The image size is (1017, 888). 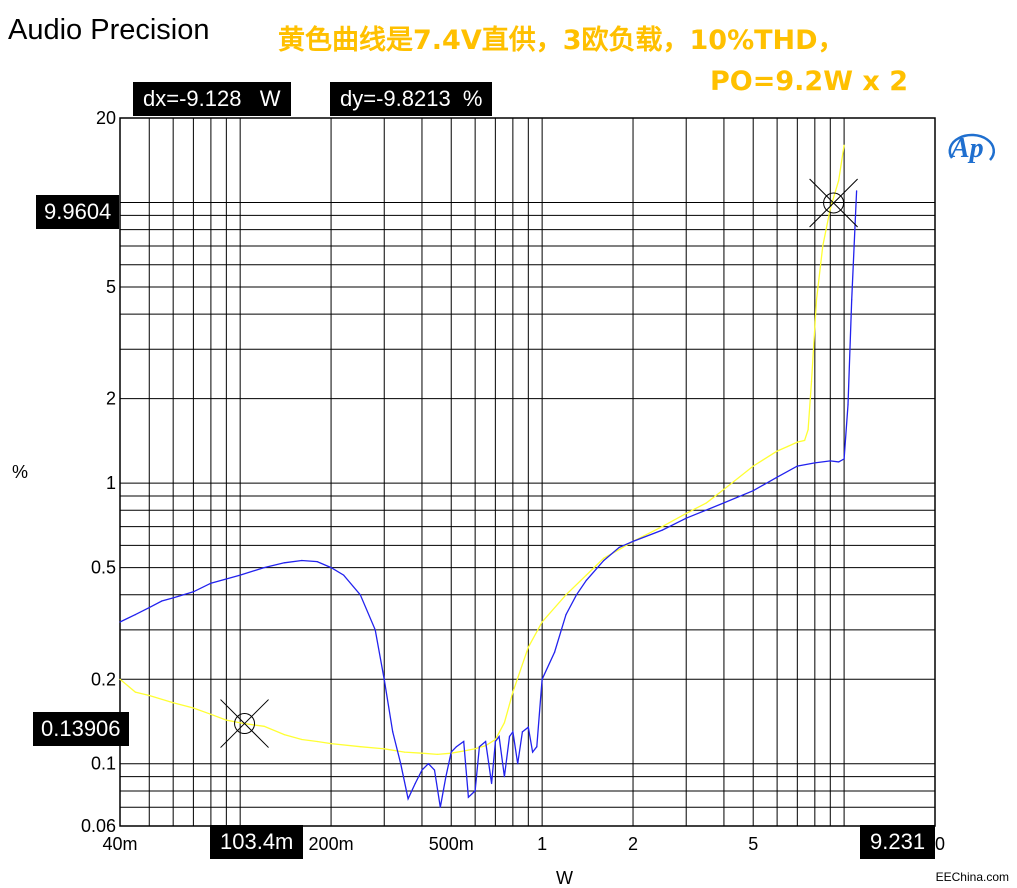 I want to click on cursor-cross-b, so click(x=833, y=203).